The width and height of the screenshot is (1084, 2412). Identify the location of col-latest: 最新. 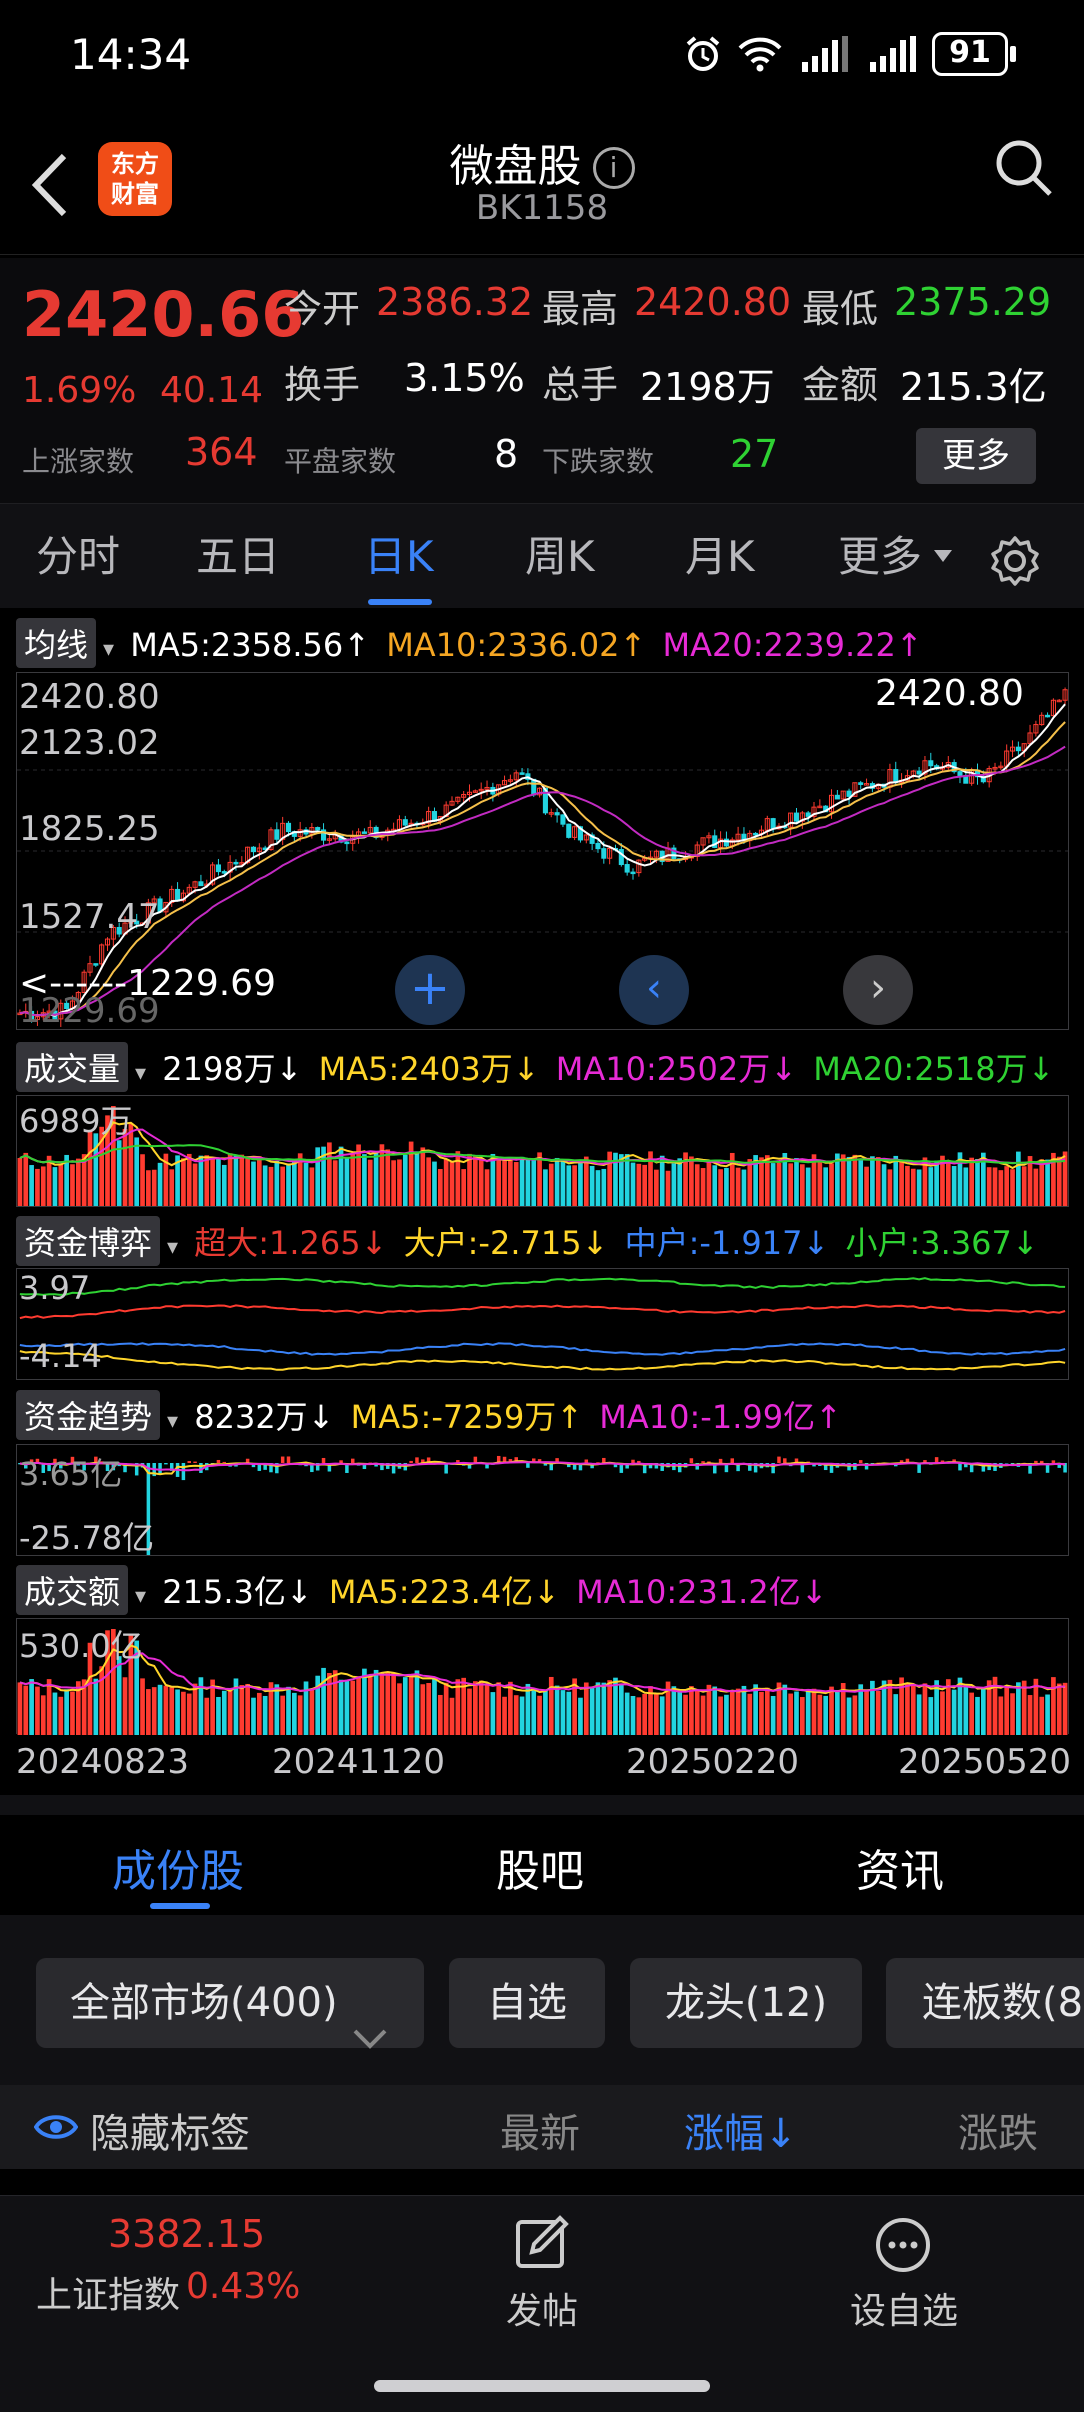
(540, 2134).